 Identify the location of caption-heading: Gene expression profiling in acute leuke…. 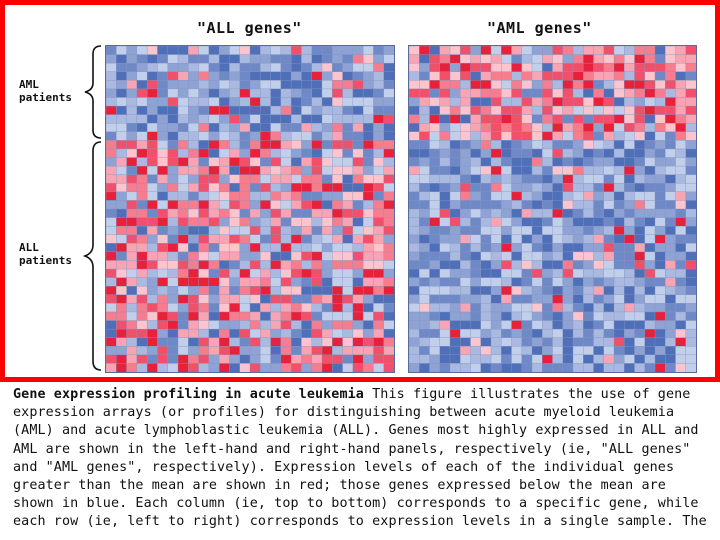
(188, 394).